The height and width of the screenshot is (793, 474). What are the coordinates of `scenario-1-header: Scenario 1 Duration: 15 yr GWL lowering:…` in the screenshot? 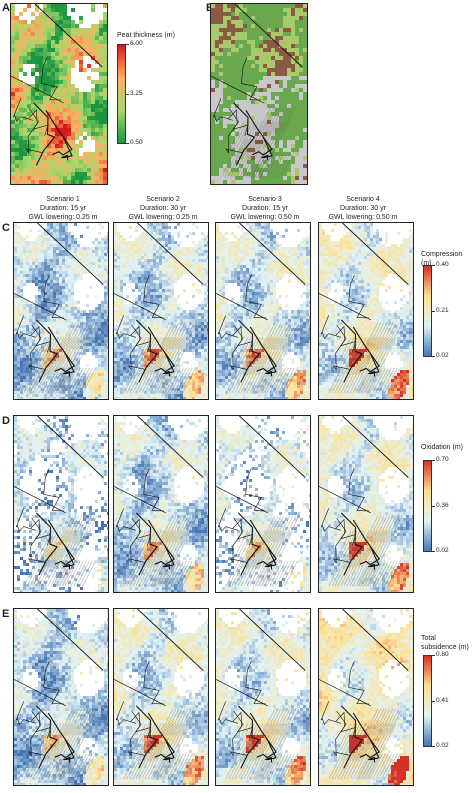 It's located at (63, 208).